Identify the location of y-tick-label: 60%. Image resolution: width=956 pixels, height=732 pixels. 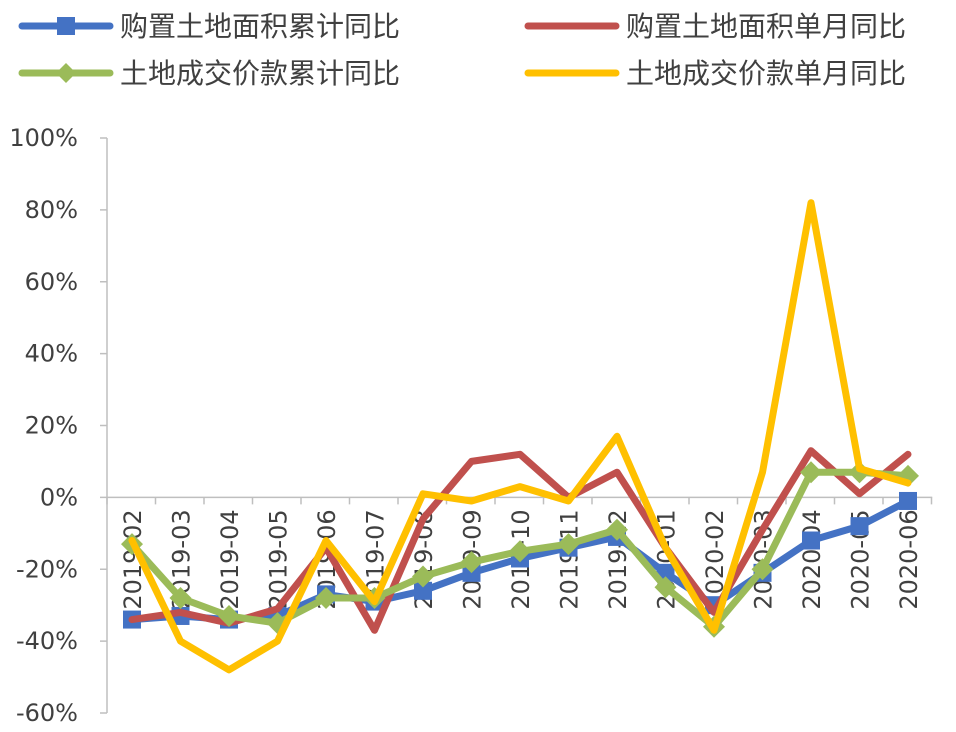
(51, 282).